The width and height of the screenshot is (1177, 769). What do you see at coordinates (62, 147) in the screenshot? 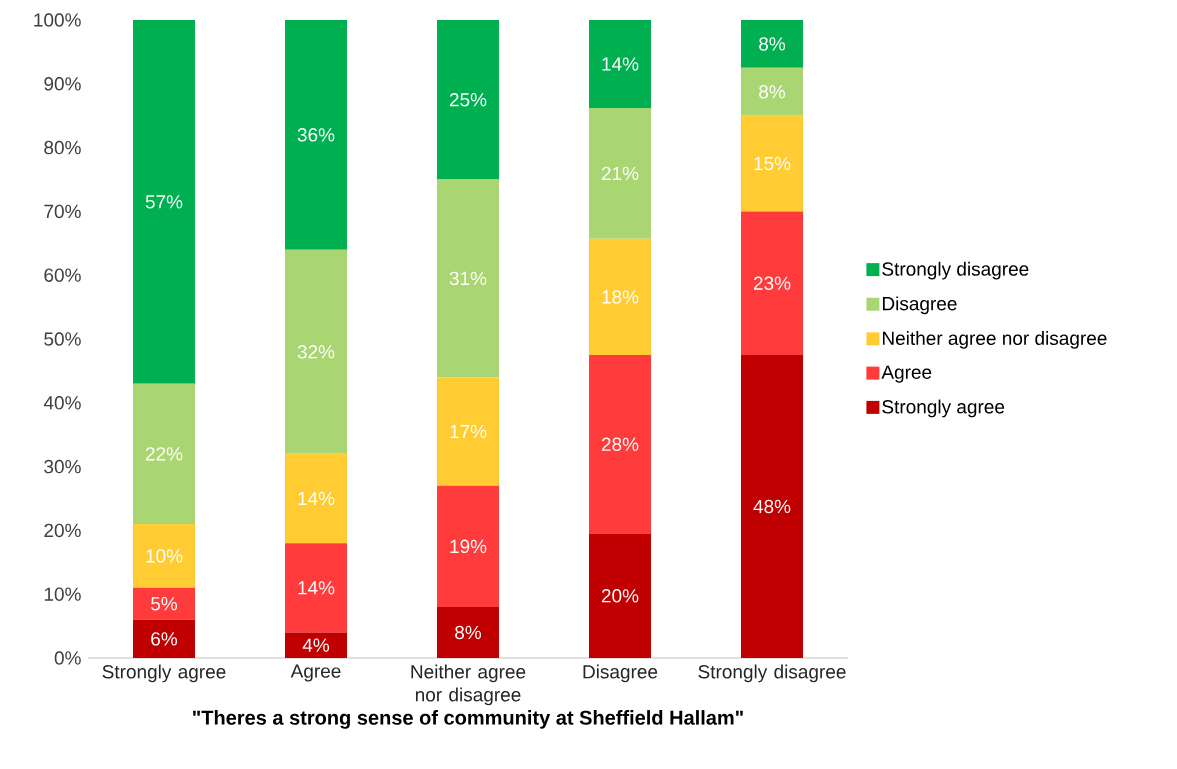
I see `y-tick-label: 80%` at bounding box center [62, 147].